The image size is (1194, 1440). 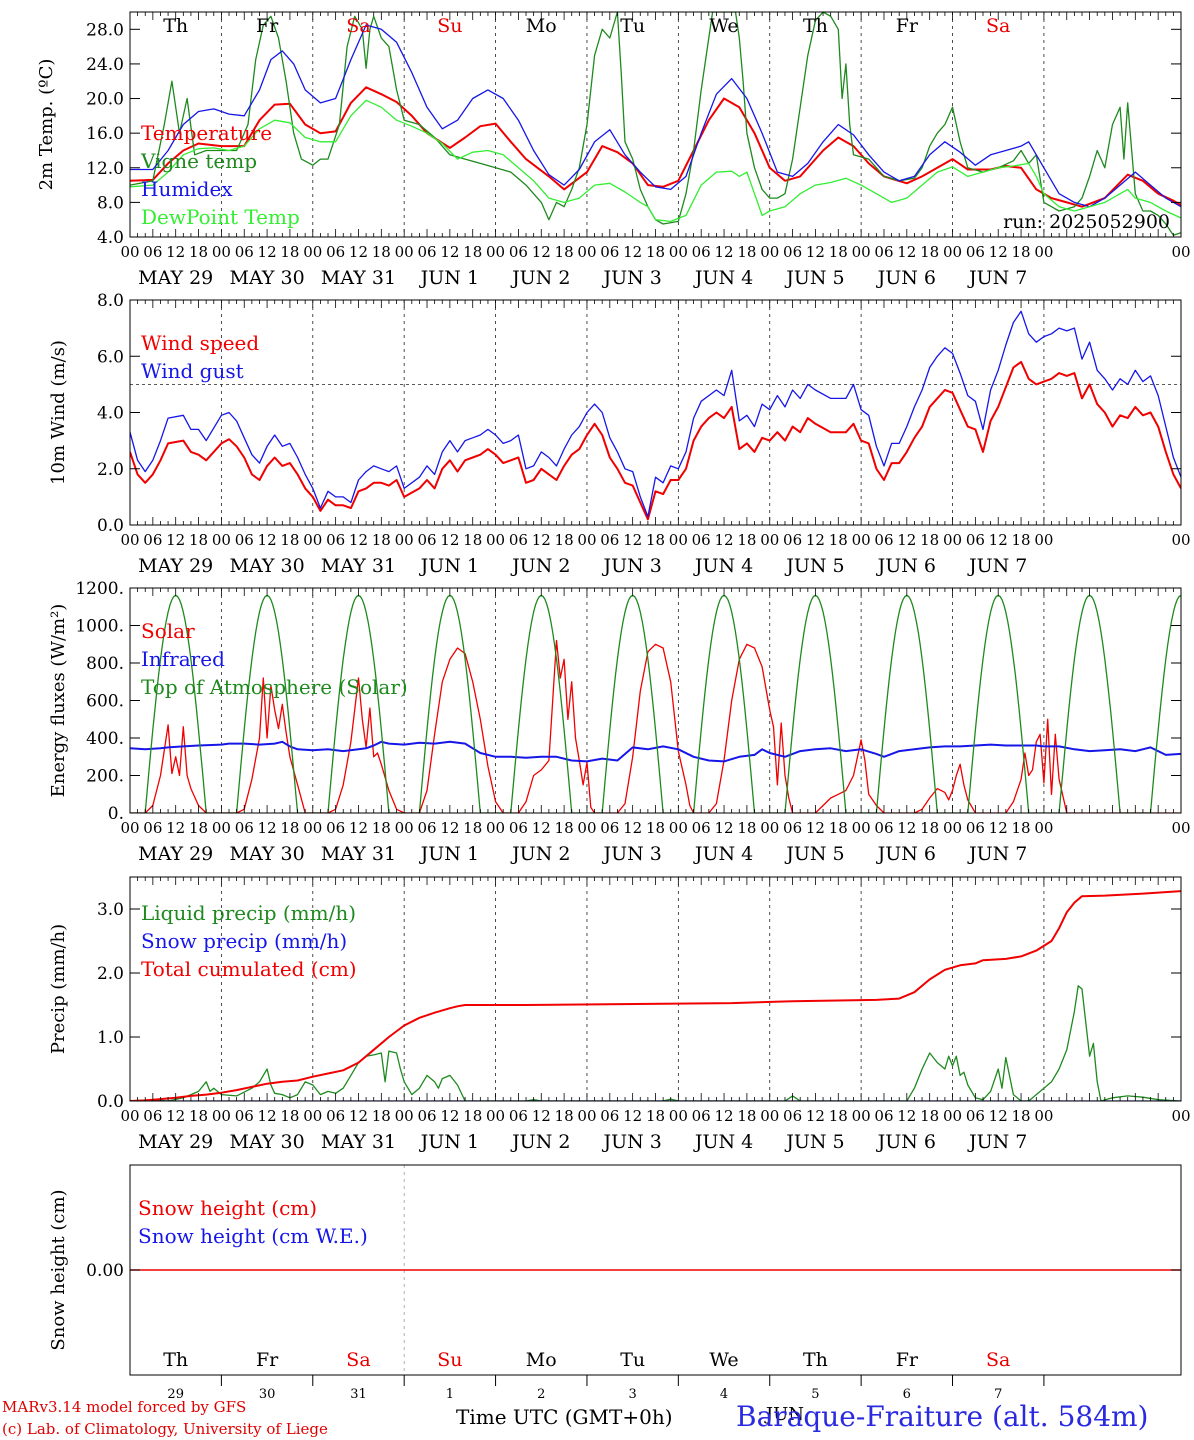 What do you see at coordinates (168, 631) in the screenshot?
I see `legend-entry: Solar` at bounding box center [168, 631].